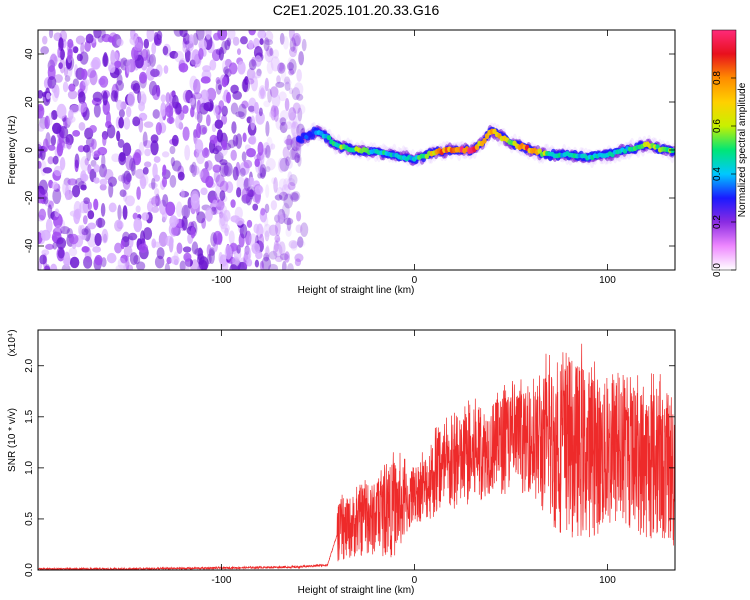  What do you see at coordinates (29, 102) in the screenshot?
I see `y-tick-label: 20` at bounding box center [29, 102].